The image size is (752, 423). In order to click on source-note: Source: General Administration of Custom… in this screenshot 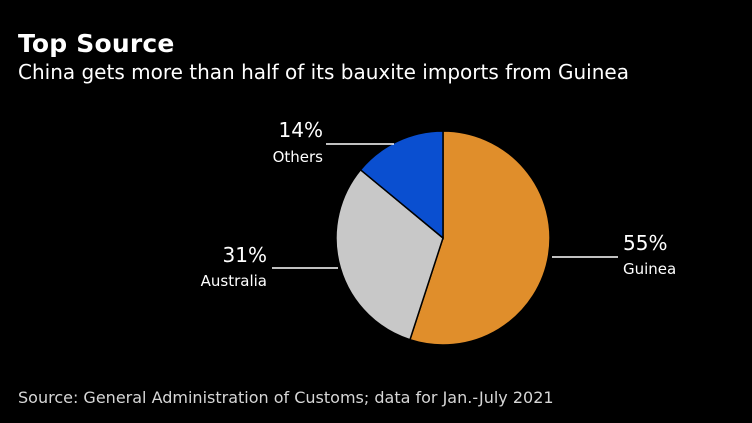, I will do `click(286, 397)`.